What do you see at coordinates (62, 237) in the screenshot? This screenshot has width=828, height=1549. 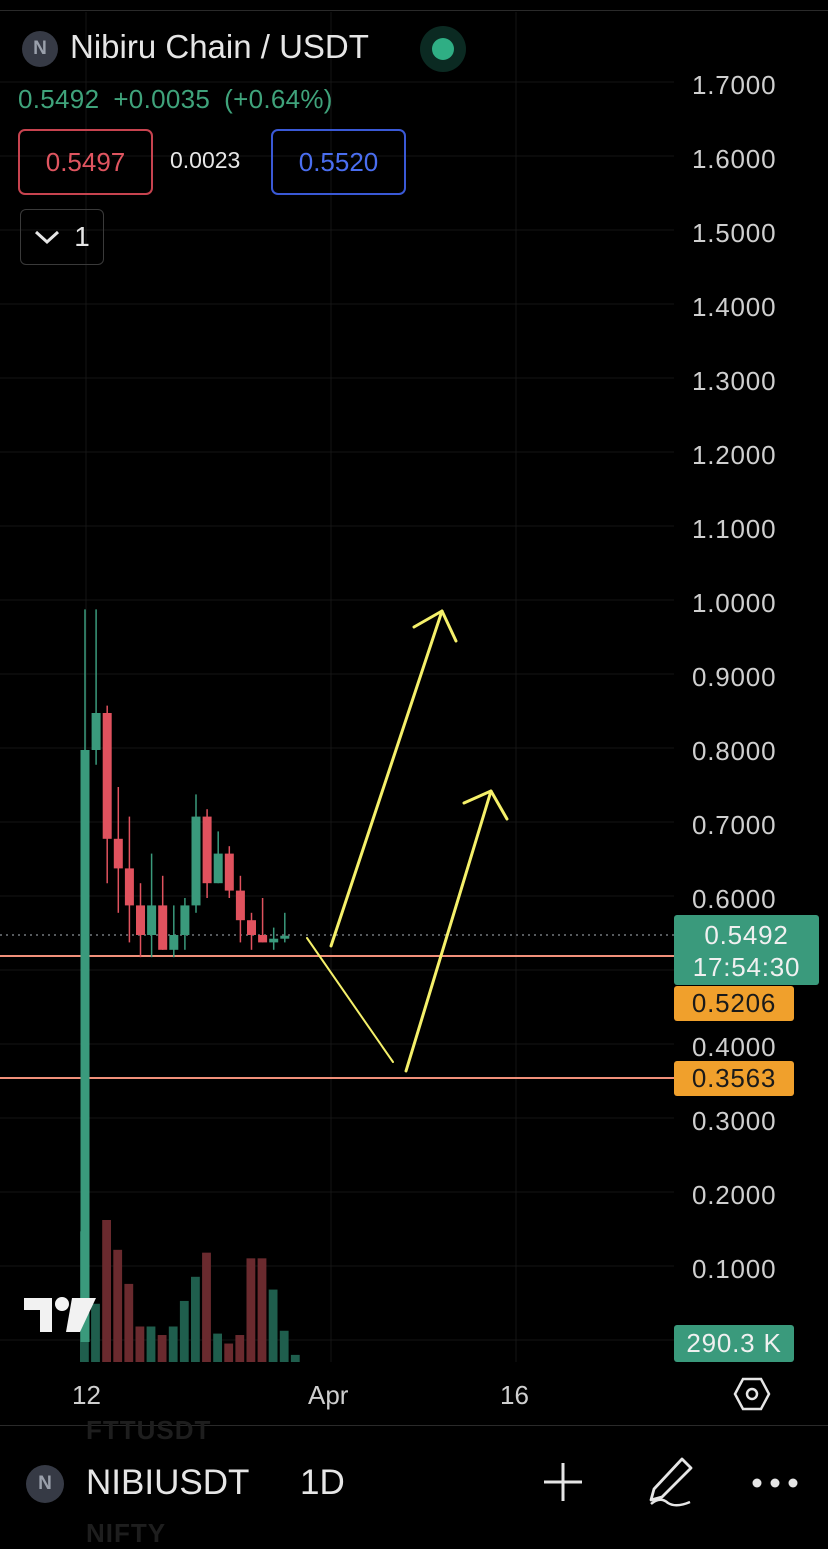 I see `indicators-toggle-button: 1` at bounding box center [62, 237].